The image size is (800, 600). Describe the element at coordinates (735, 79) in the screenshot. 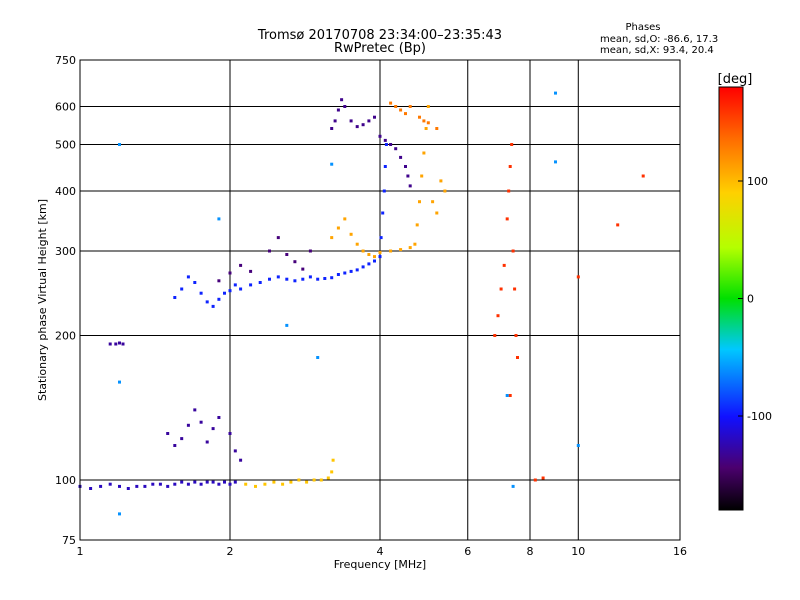

I see `colorbar-label: [deg]` at that location.